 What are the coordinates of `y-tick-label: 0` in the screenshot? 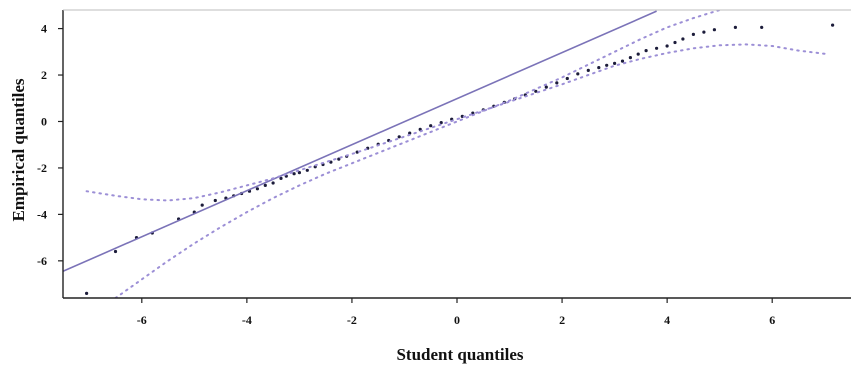 It's located at (44, 121).